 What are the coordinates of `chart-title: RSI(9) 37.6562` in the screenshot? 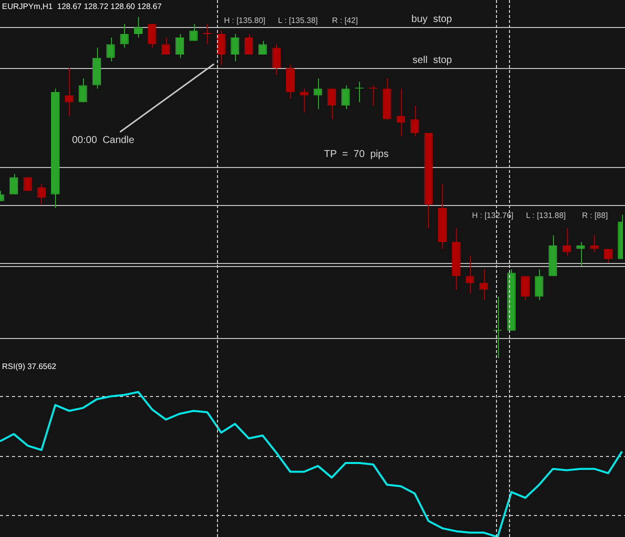 It's located at (29, 367).